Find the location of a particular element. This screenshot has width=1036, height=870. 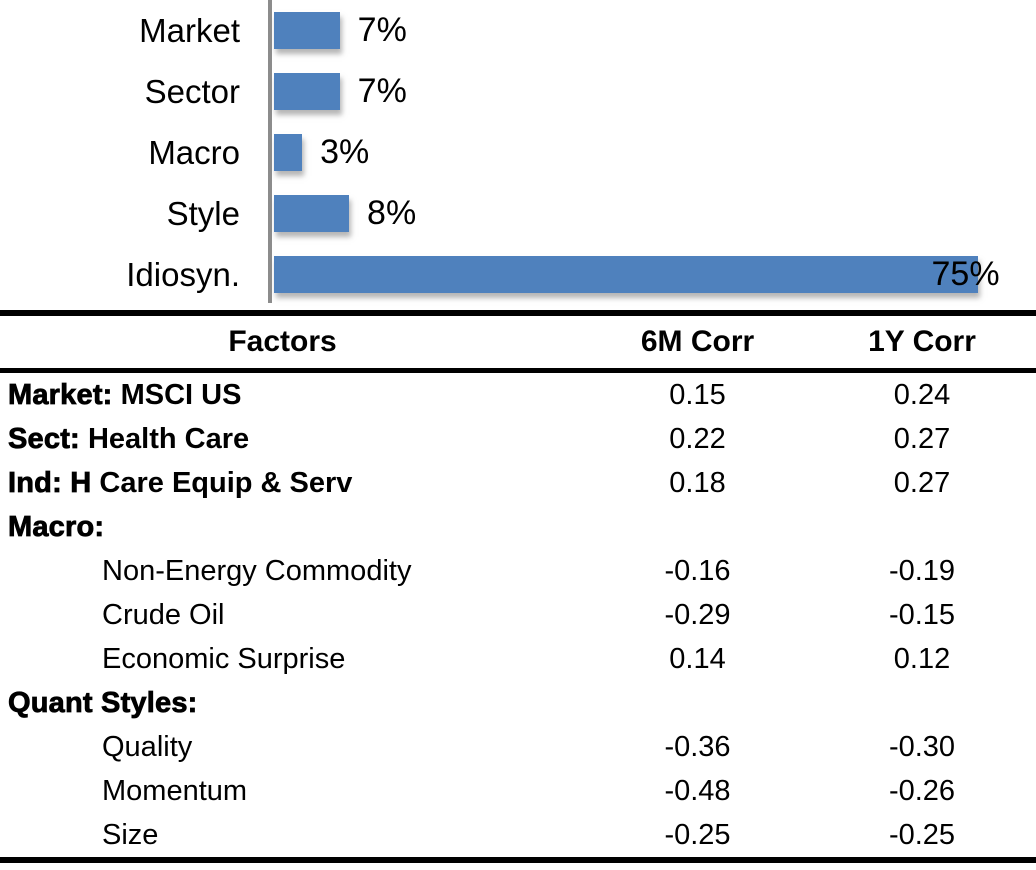

corr-6m-cell: -0.36 is located at coordinates (697, 746).